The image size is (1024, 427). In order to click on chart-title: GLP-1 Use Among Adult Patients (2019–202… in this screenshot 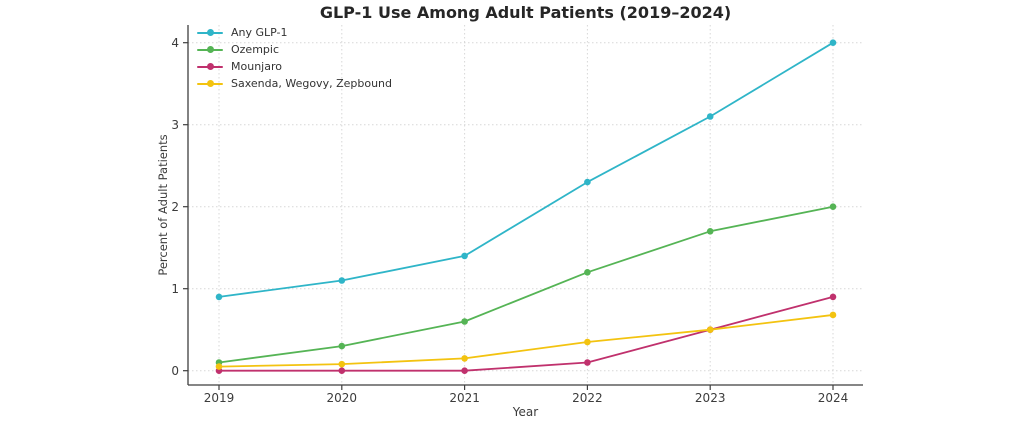, I will do `click(525, 12)`.